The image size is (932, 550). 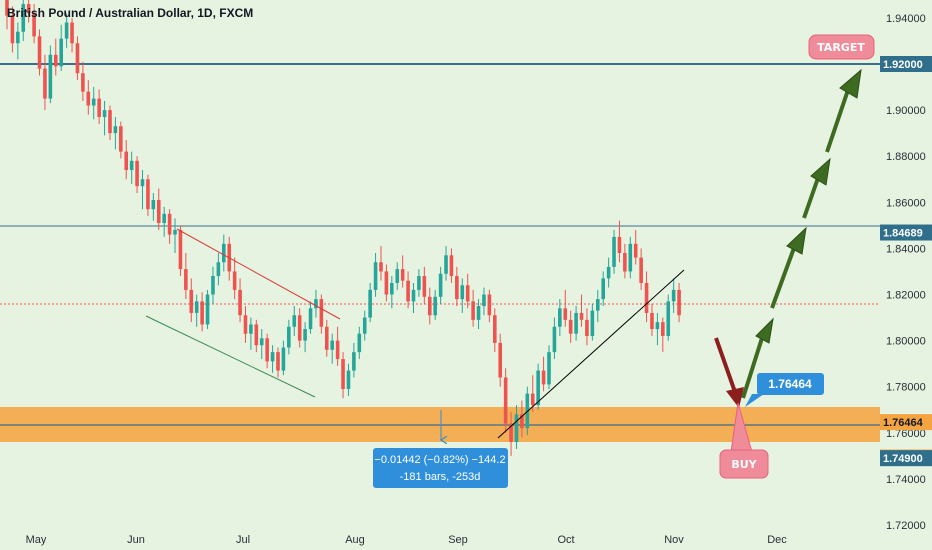 I want to click on y-tick-label: 1.82000, so click(x=906, y=296).